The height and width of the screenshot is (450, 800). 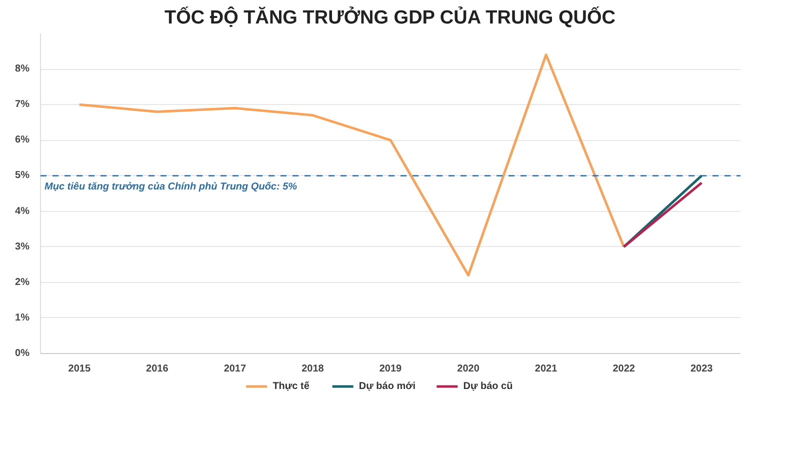 I want to click on ref-line-label: Mục tiêu tăng trưởng của Chính phủ Trung Quốc: 5%, so click(x=171, y=187).